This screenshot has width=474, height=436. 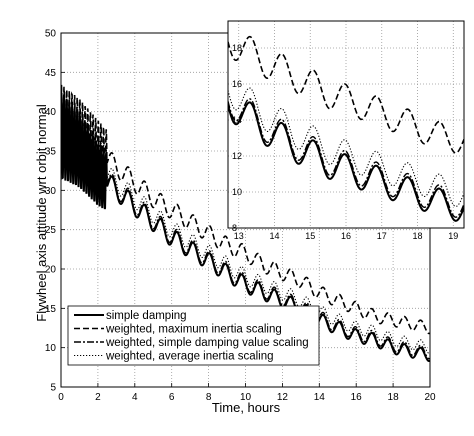 I want to click on y-tick-label: 10, so click(x=51, y=348).